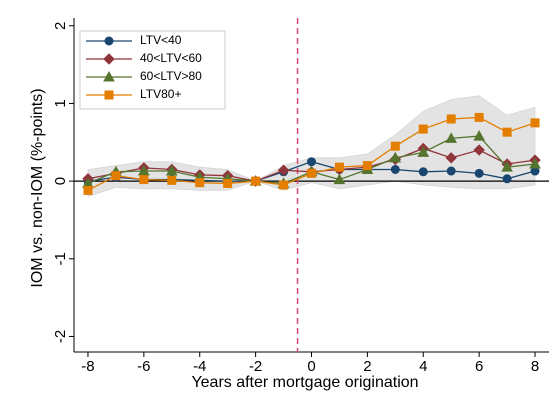 This screenshot has height=407, width=549. What do you see at coordinates (60, 336) in the screenshot?
I see `y-tick-label: -2` at bounding box center [60, 336].